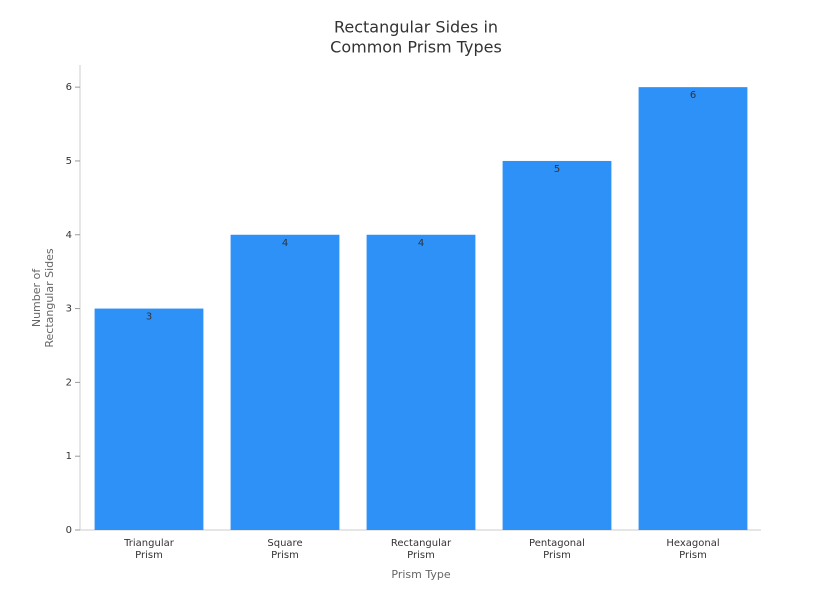 This screenshot has height=597, width=831. I want to click on y-axis-label-line: Number of, so click(36, 297).